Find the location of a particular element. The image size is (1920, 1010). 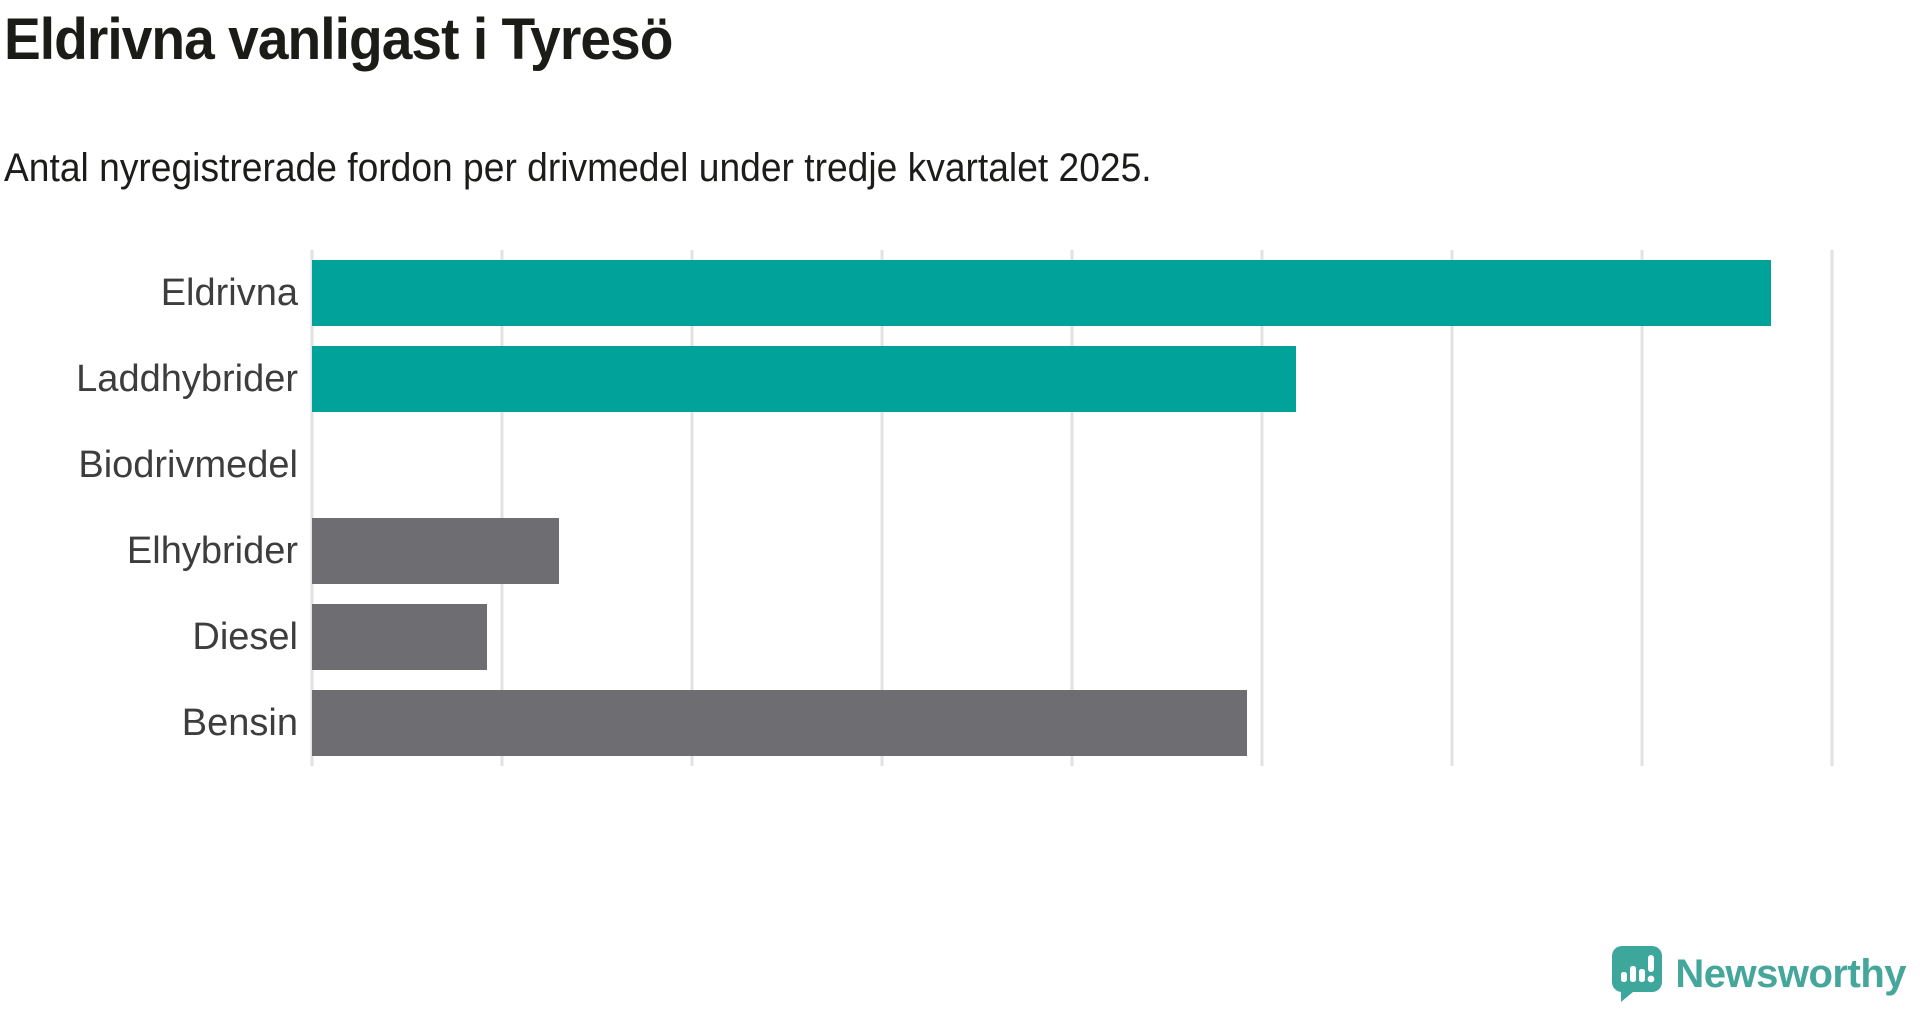

bar-diesel is located at coordinates (399, 637).